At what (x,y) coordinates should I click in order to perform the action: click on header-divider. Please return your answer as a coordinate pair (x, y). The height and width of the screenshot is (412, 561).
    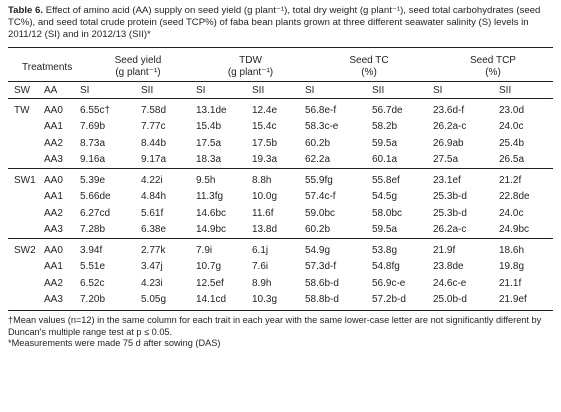
    Looking at the image, I should click on (280, 81).